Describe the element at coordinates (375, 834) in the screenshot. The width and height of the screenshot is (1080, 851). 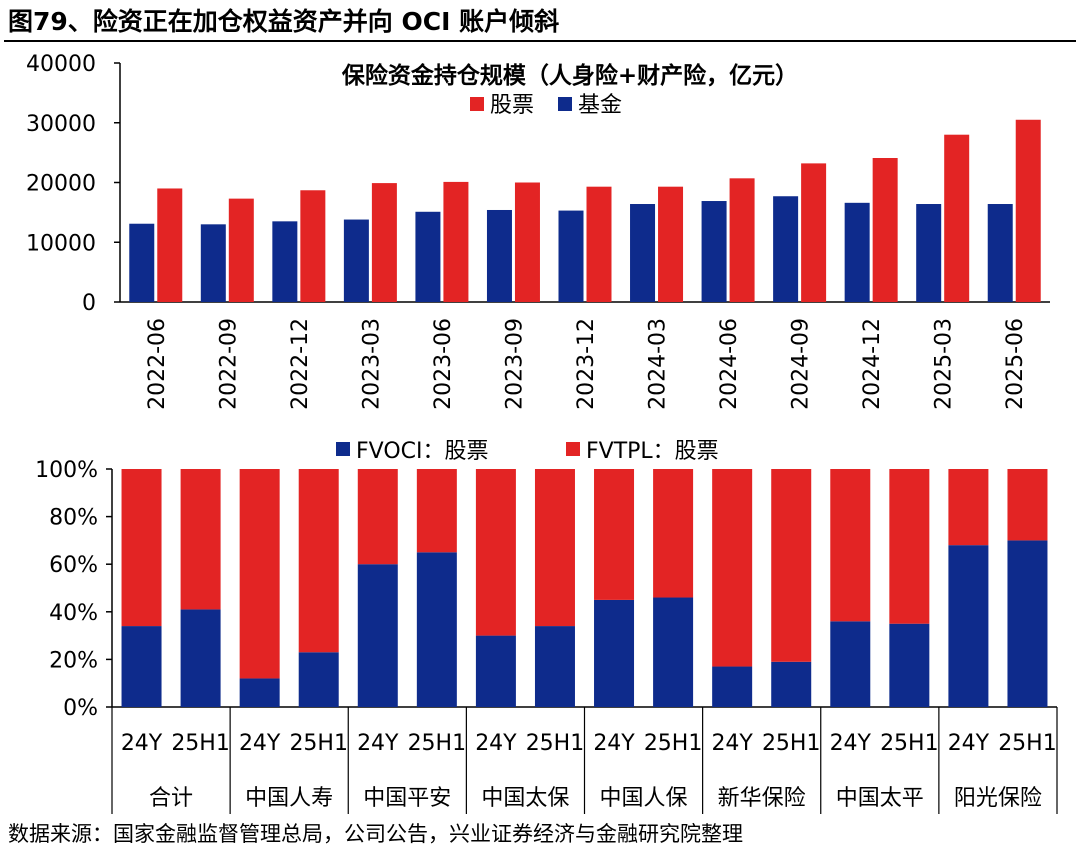
I see `data-source-note: 数据来源：国家金融监督管理总局，公司公告，兴业证券经济与金融研究院整理` at that location.